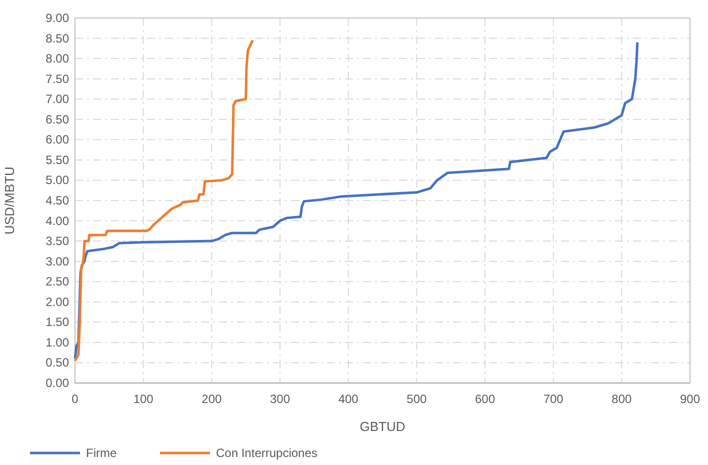  What do you see at coordinates (690, 399) in the screenshot?
I see `x-tick-label: 900` at bounding box center [690, 399].